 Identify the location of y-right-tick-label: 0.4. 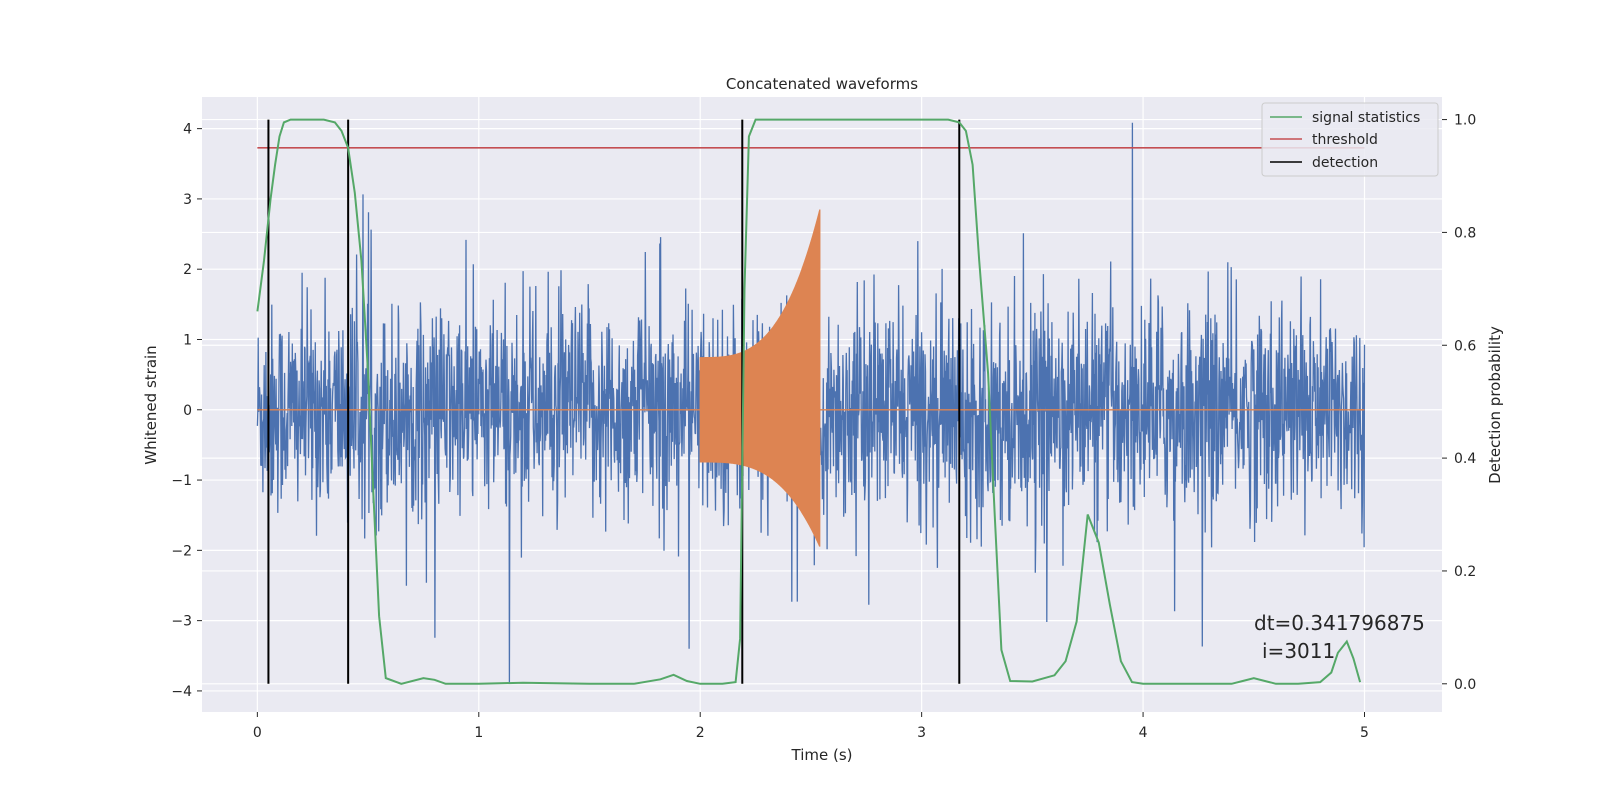
(1465, 459).